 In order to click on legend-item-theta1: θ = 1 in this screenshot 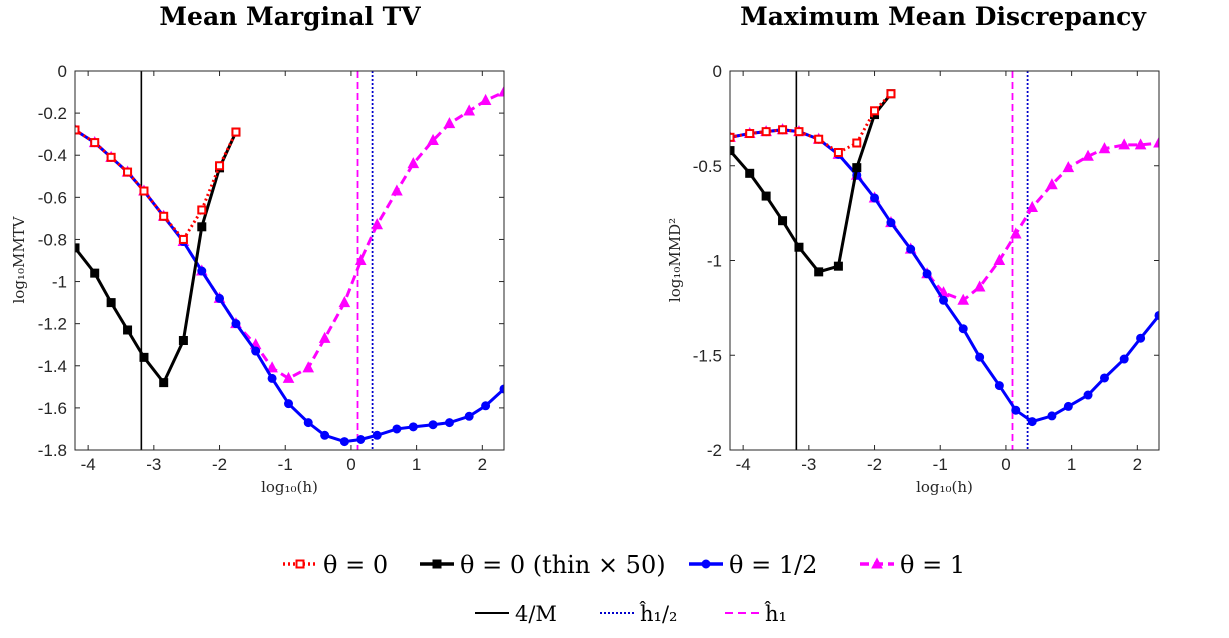, I will do `click(912, 565)`.